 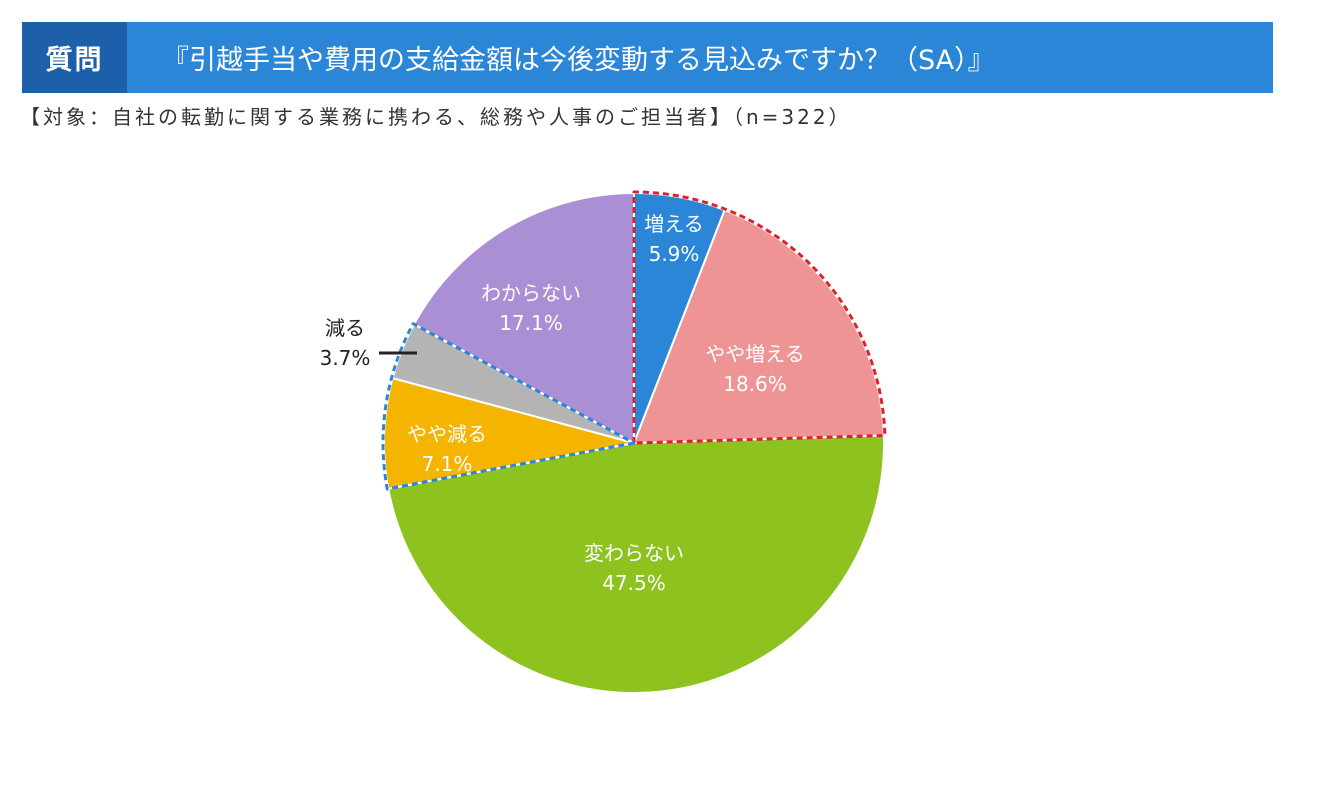 I want to click on increase-group-outline, so click(x=759, y=317).